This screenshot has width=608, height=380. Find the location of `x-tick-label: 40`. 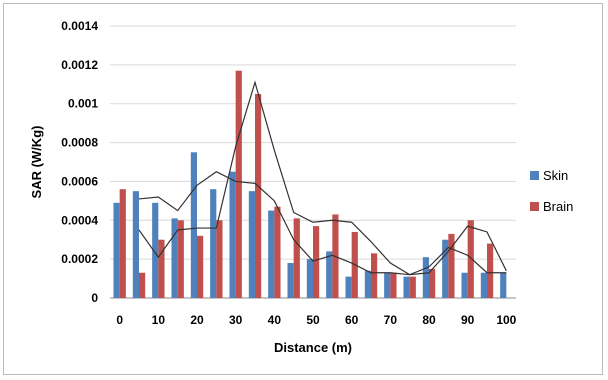

x-tick-label: 40 is located at coordinates (275, 320).